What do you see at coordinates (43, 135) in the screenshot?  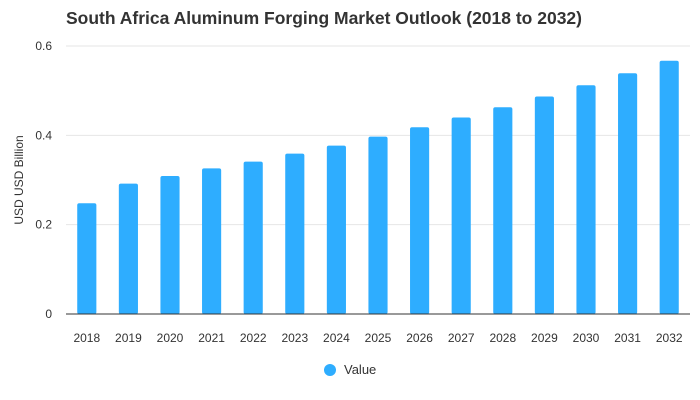 I see `y-tick-label: 0.4` at bounding box center [43, 135].